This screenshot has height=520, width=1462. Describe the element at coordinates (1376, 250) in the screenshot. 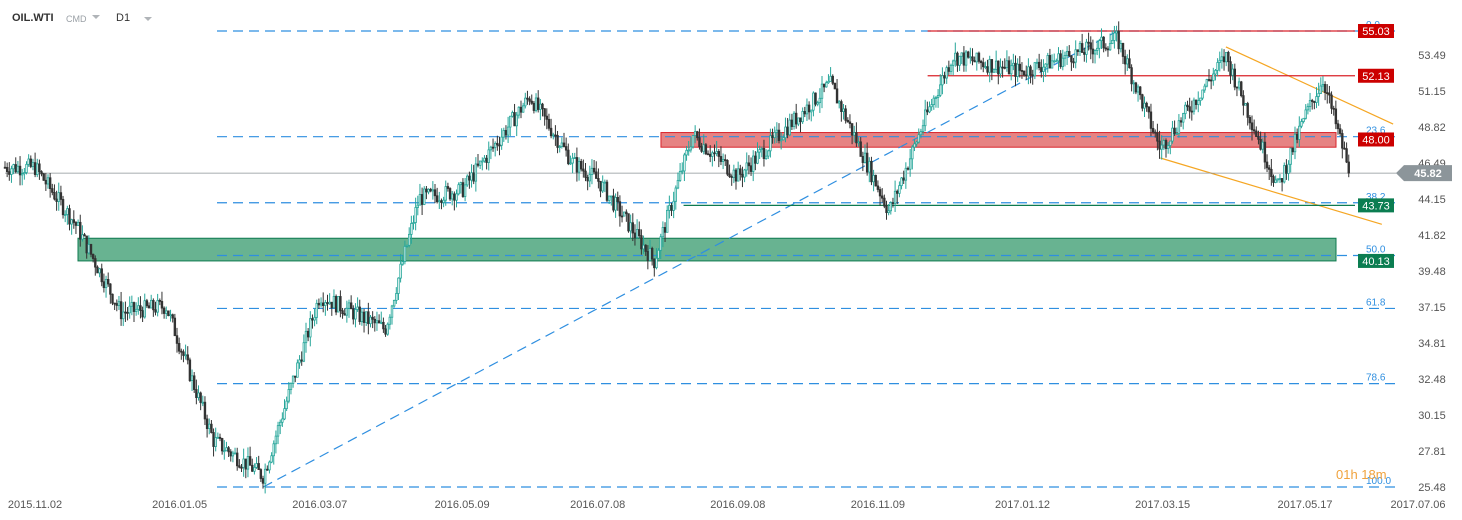

I see `fib-level-label-50.0: 50.0` at that location.